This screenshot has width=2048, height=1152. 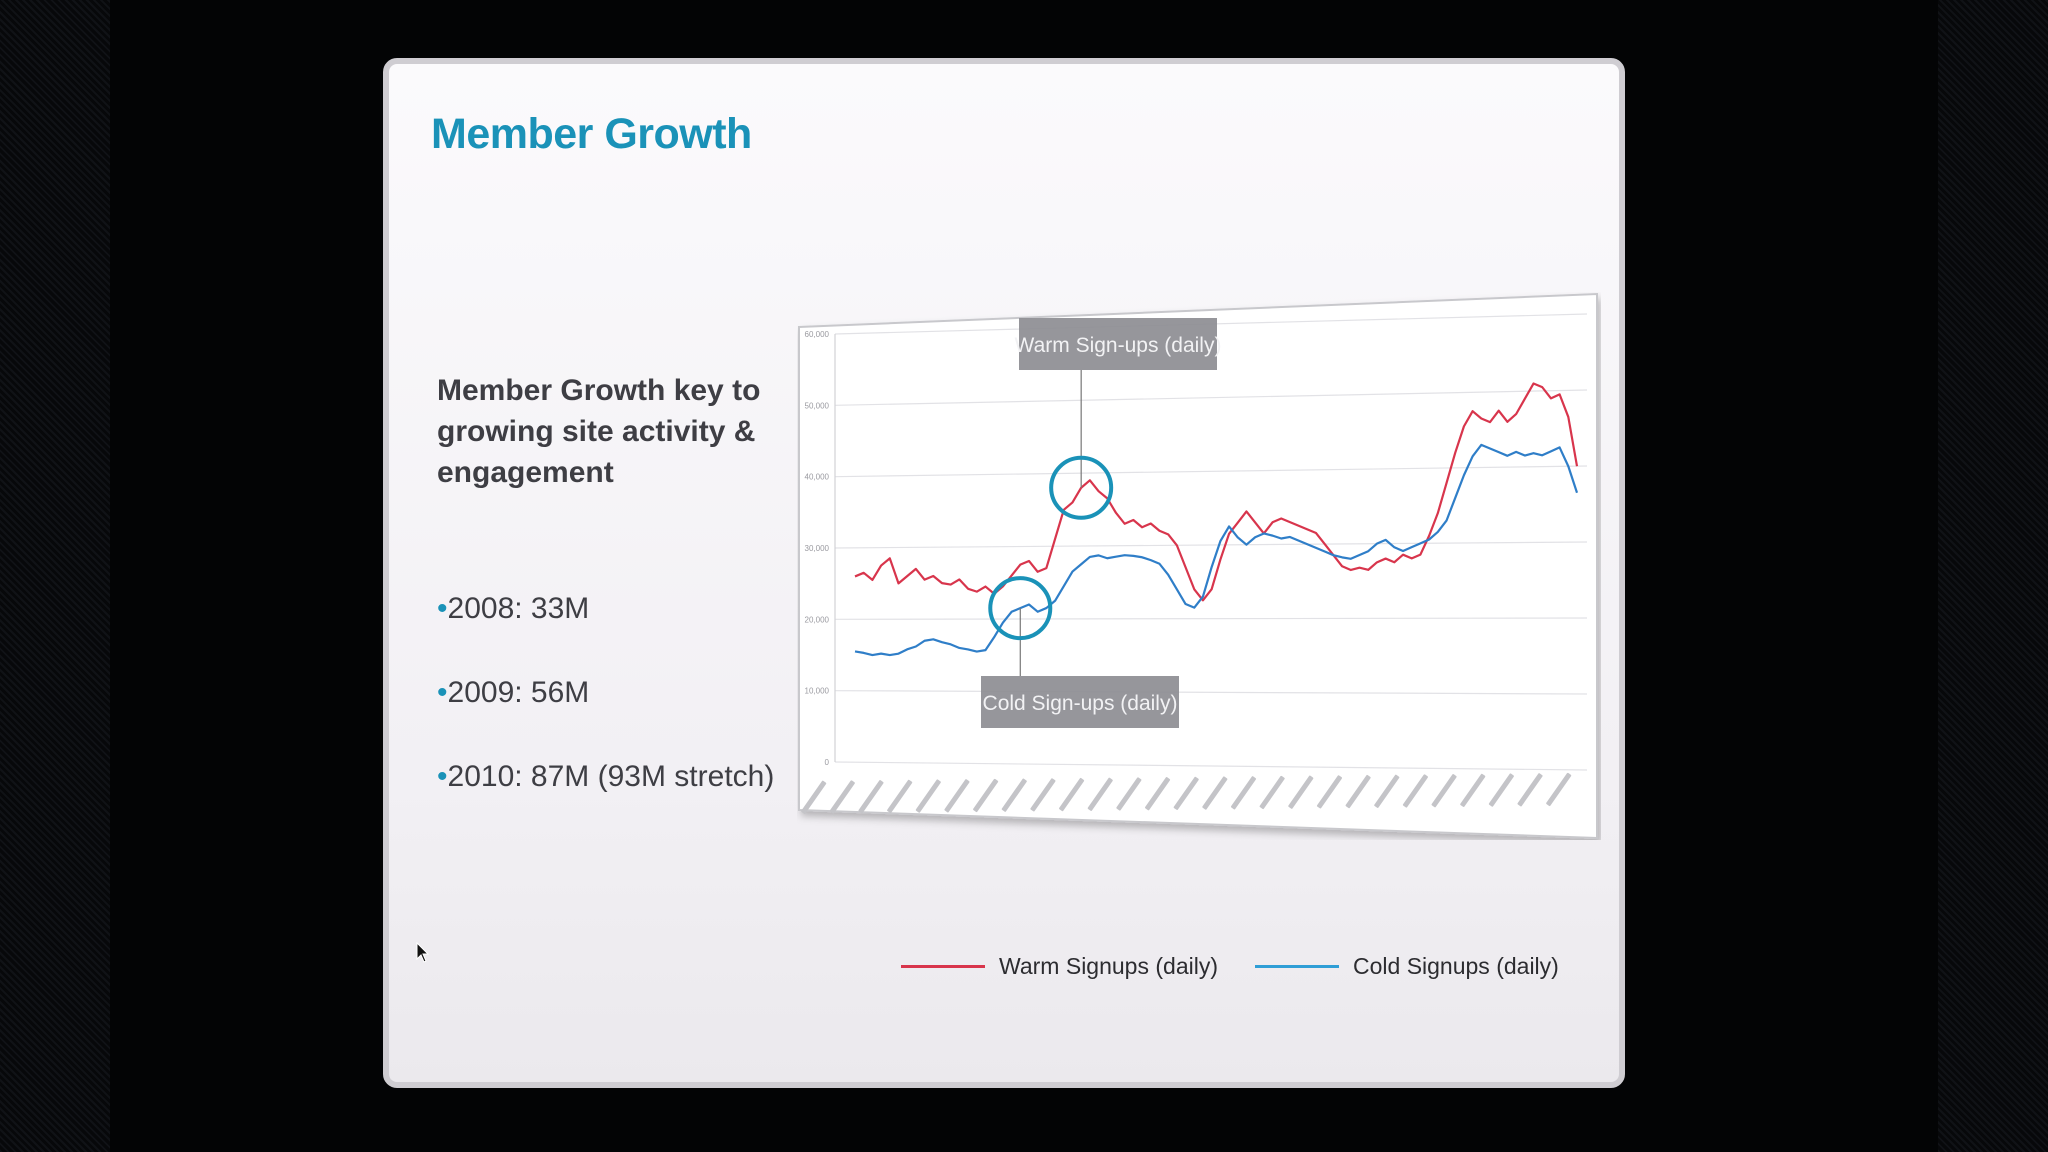 What do you see at coordinates (827, 762) in the screenshot?
I see `y-tick-label: 0` at bounding box center [827, 762].